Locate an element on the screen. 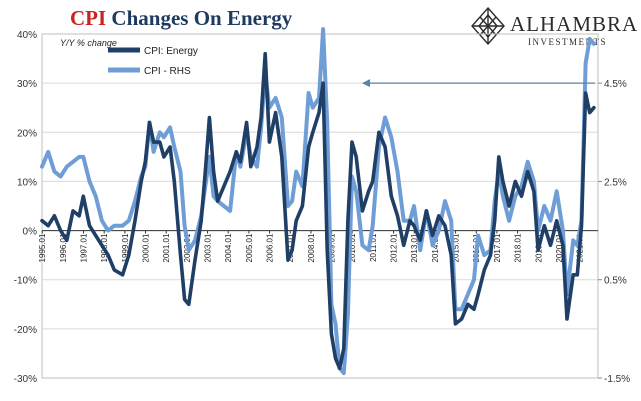  x-tick-label: 2011.01 is located at coordinates (373, 247).